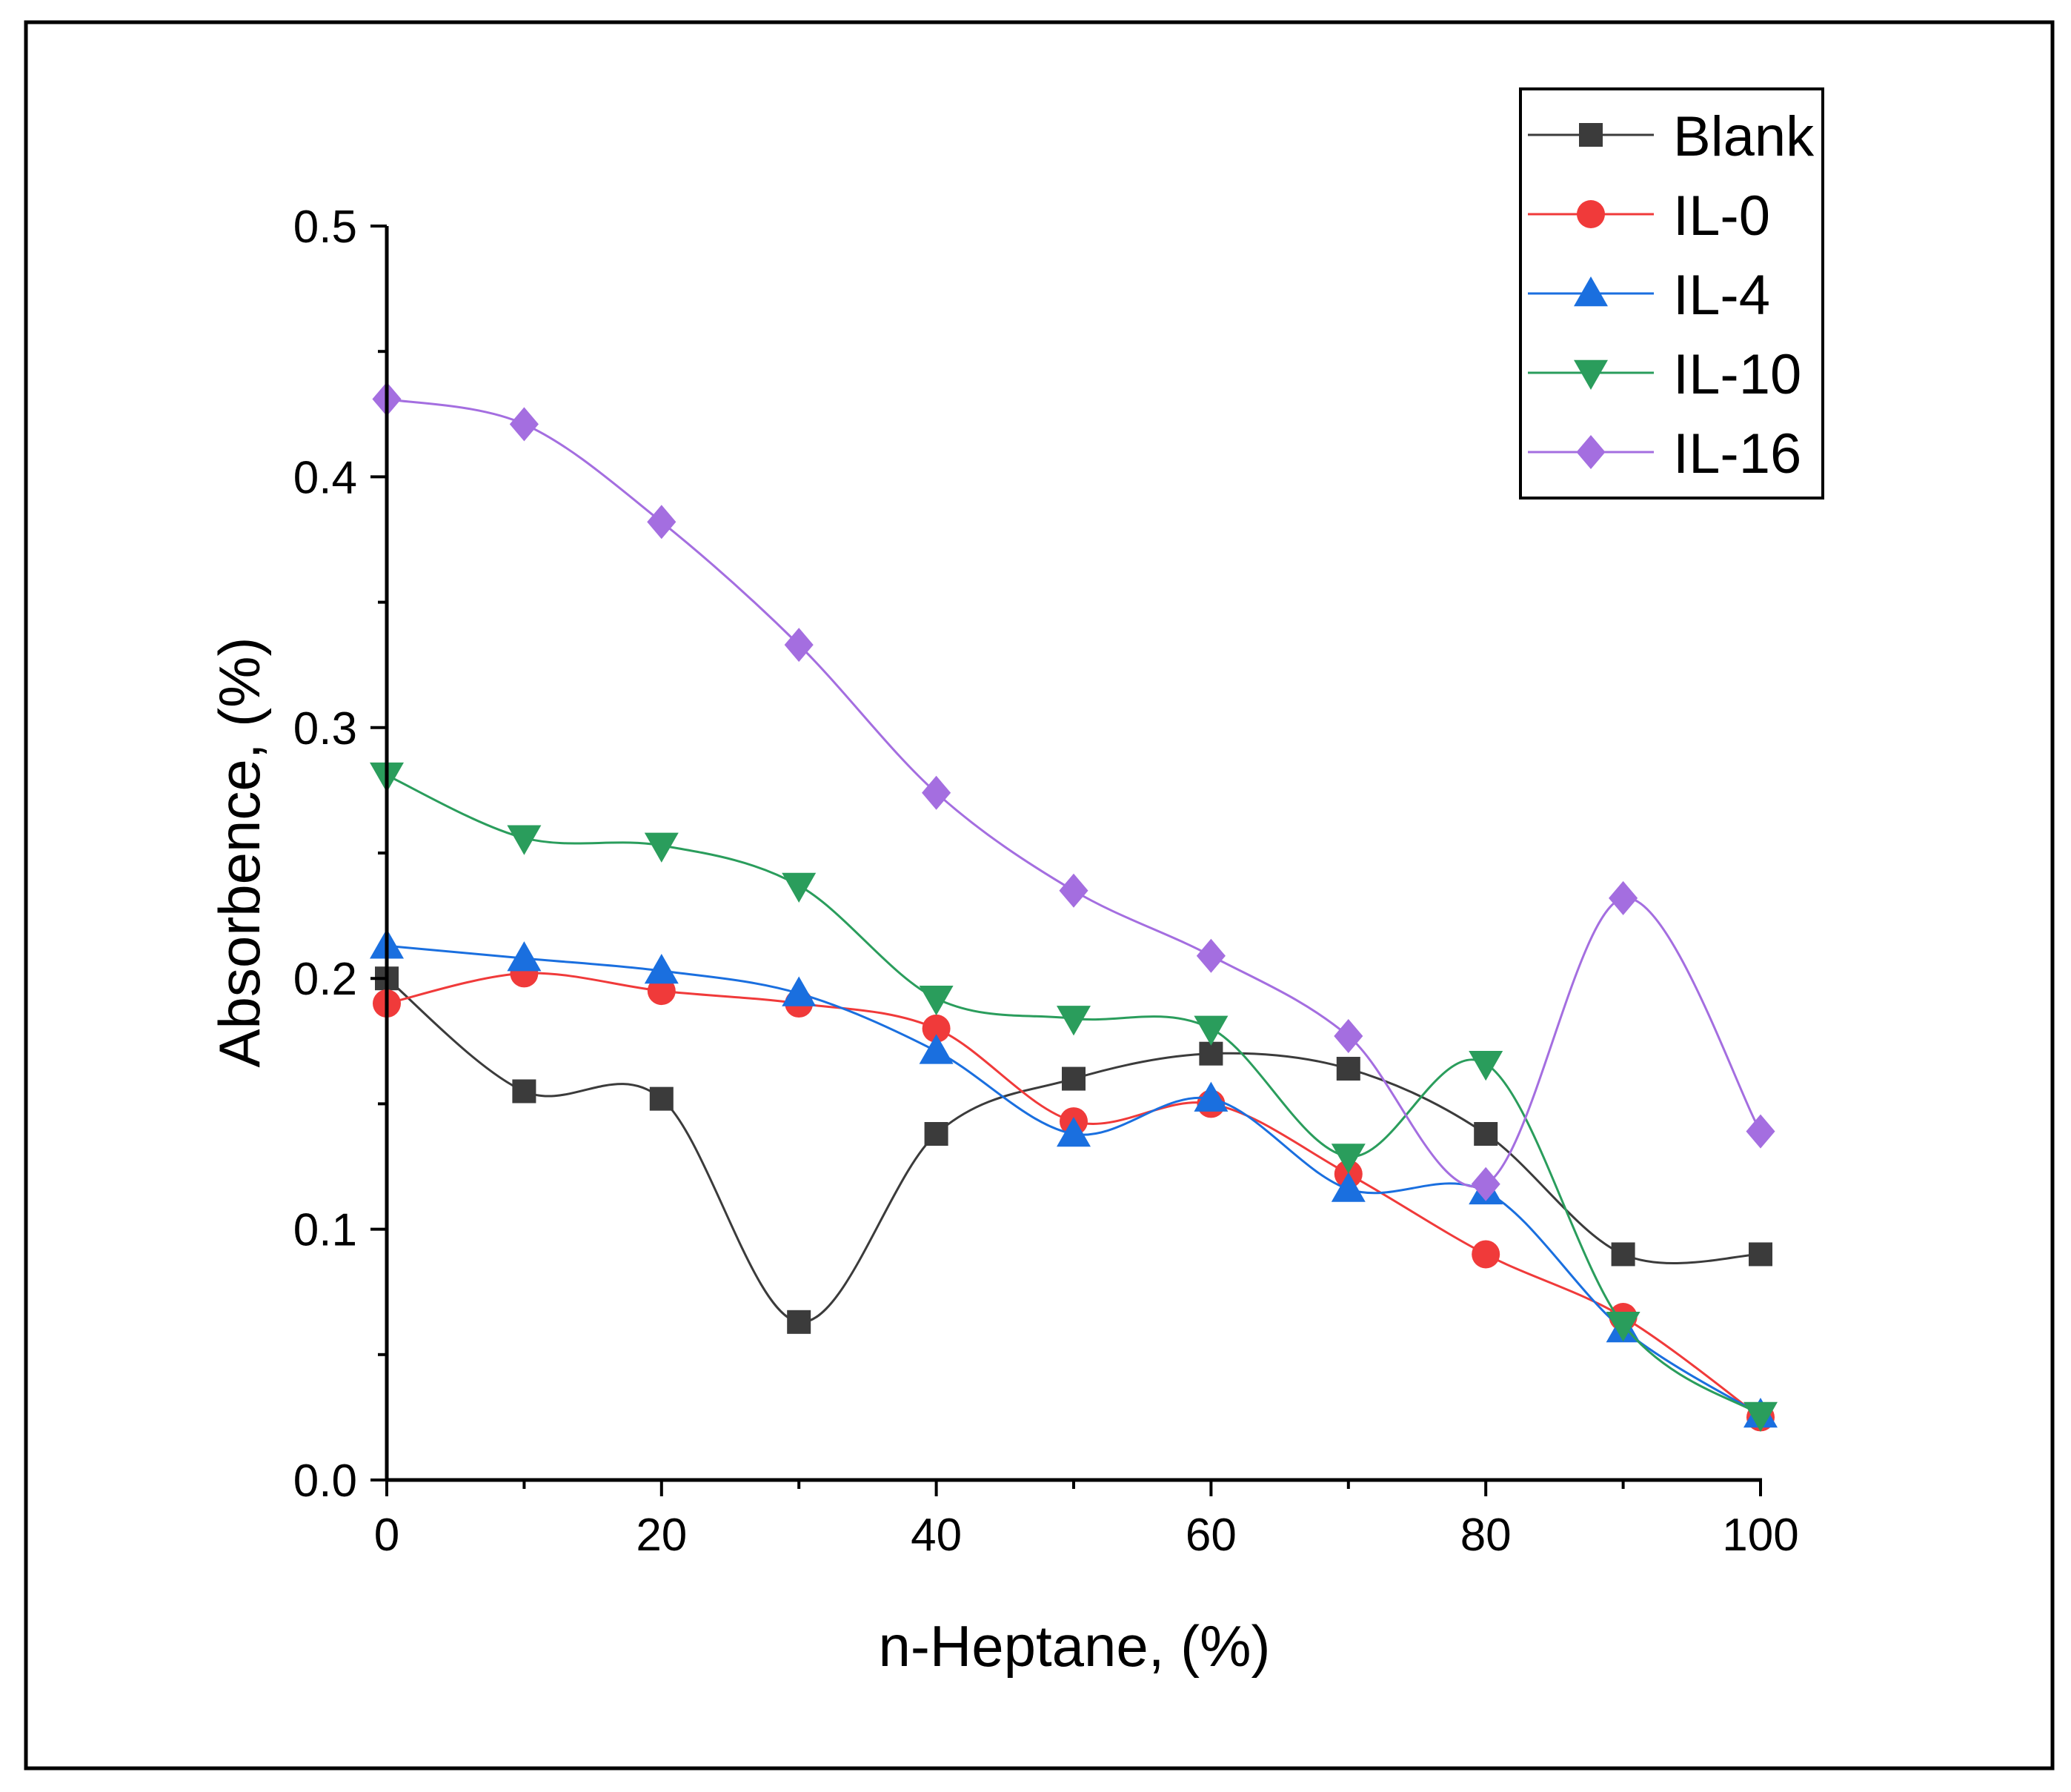 The width and height of the screenshot is (2071, 1792). I want to click on legend-item: IL-10, so click(1665, 374).